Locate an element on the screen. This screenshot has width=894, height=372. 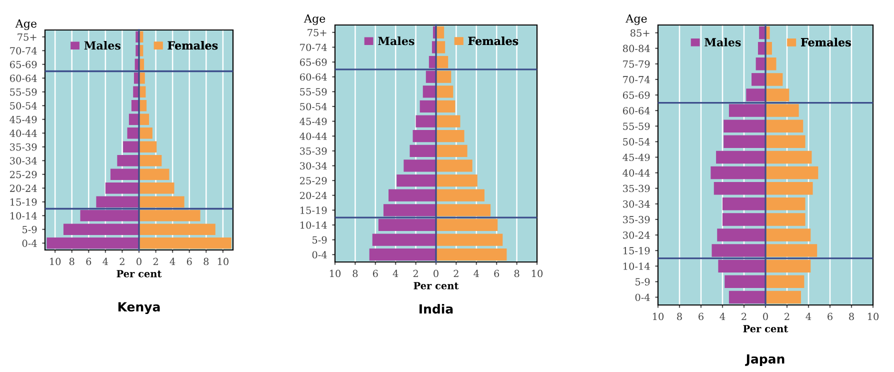
y-tick-label: 20-24 is located at coordinates (23, 188).